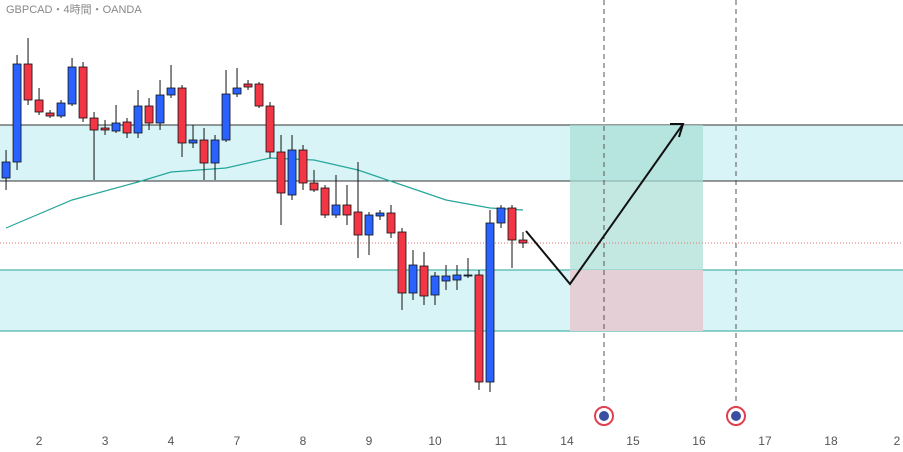 The width and height of the screenshot is (903, 452). What do you see at coordinates (567, 441) in the screenshot?
I see `x-tick-label: 14` at bounding box center [567, 441].